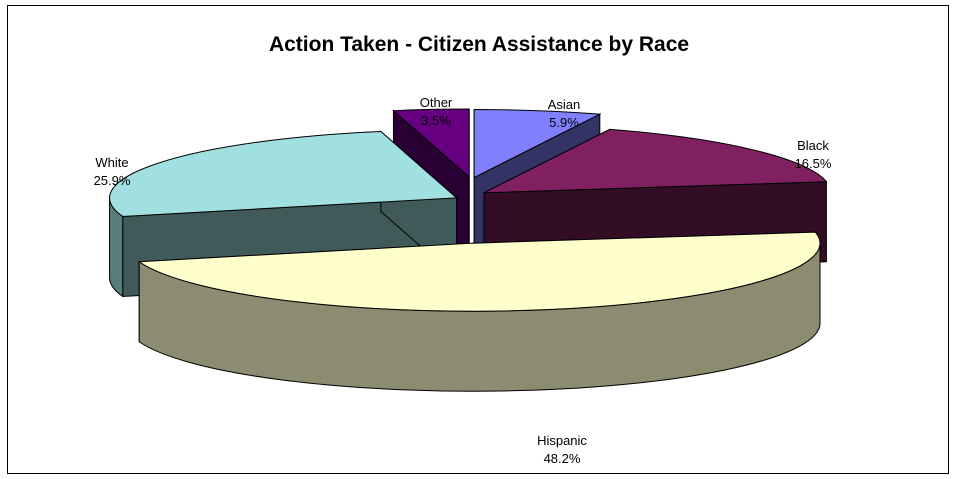  I want to click on slice-other, so click(431, 143).